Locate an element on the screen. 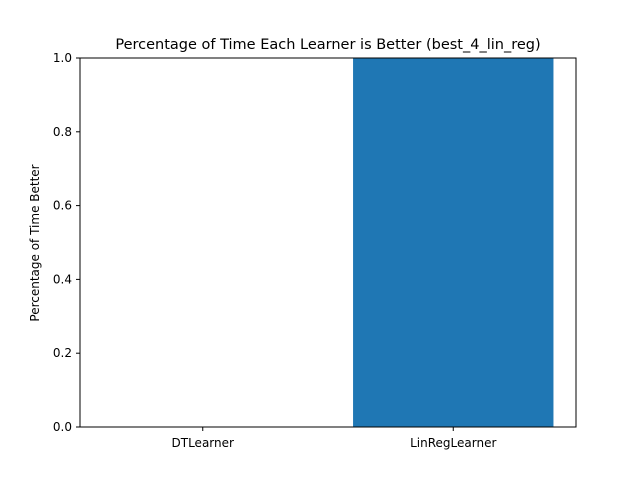  y-tick-label: 0.6 is located at coordinates (62, 206).